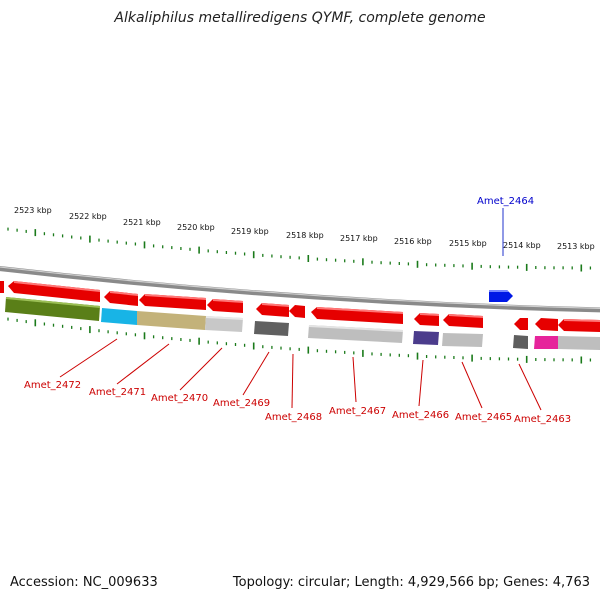 The width and height of the screenshot is (600, 600). What do you see at coordinates (299, 340) in the screenshot?
I see `inner-tick-track` at bounding box center [299, 340].